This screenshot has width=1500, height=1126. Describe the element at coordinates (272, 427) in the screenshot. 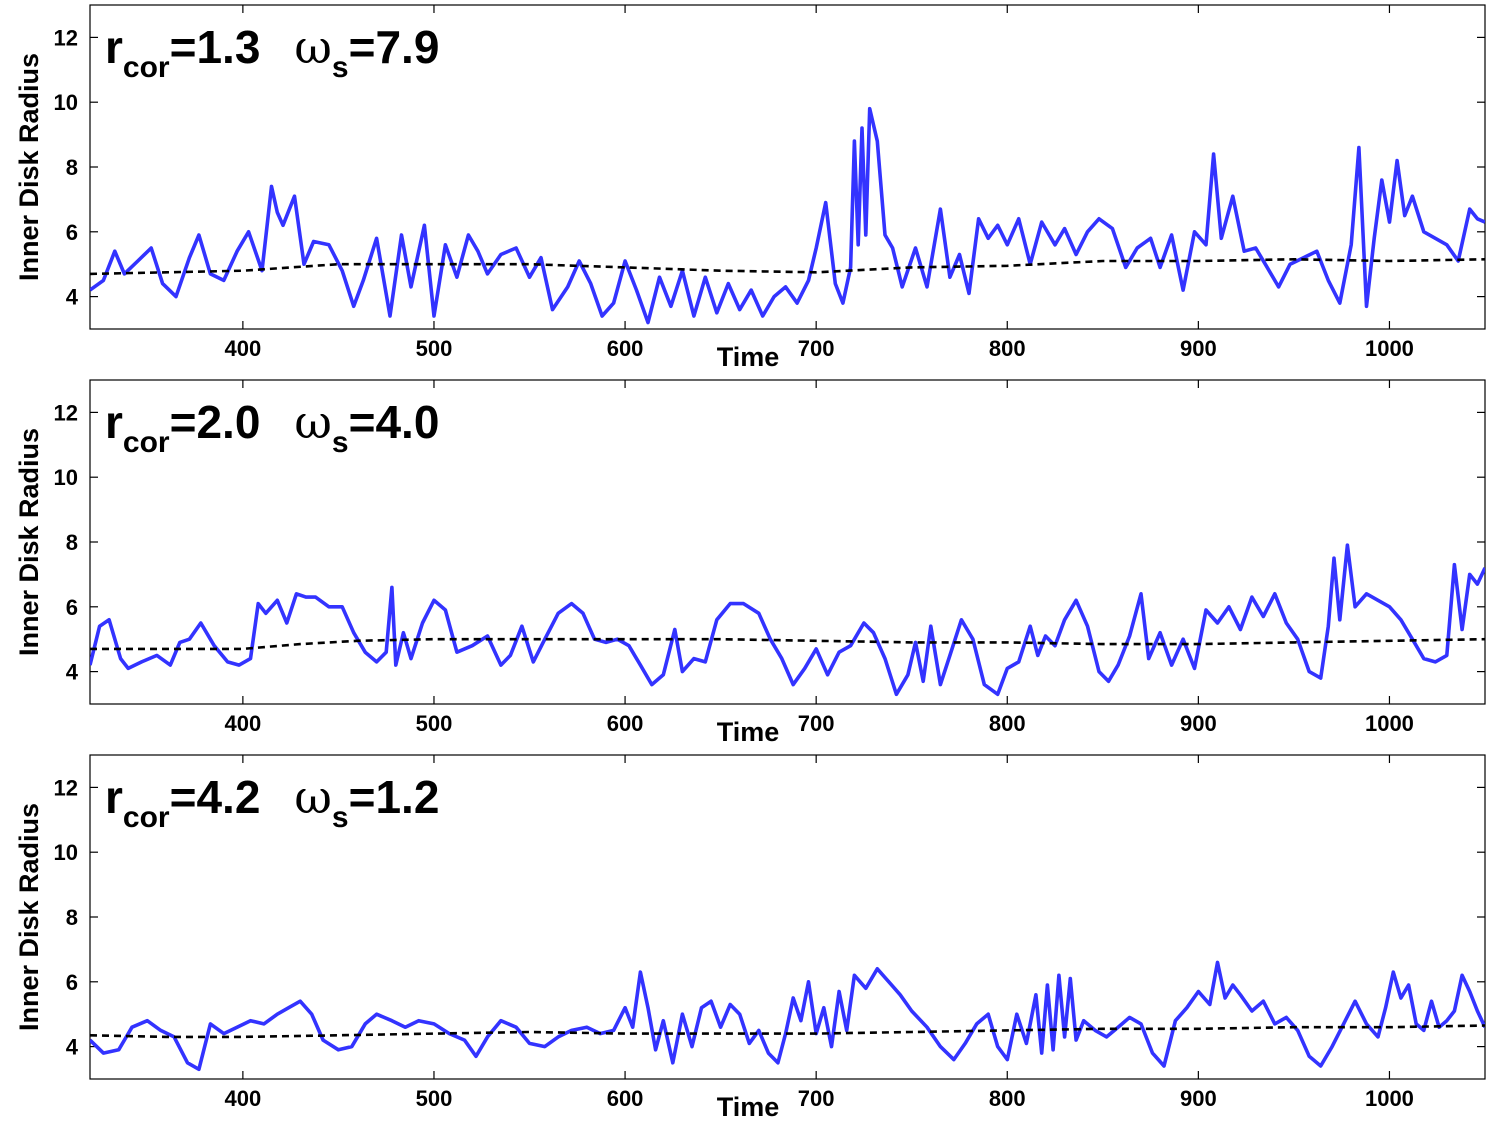

I see `panel-annotation: rcor=2.0 ωs=4.0` at that location.